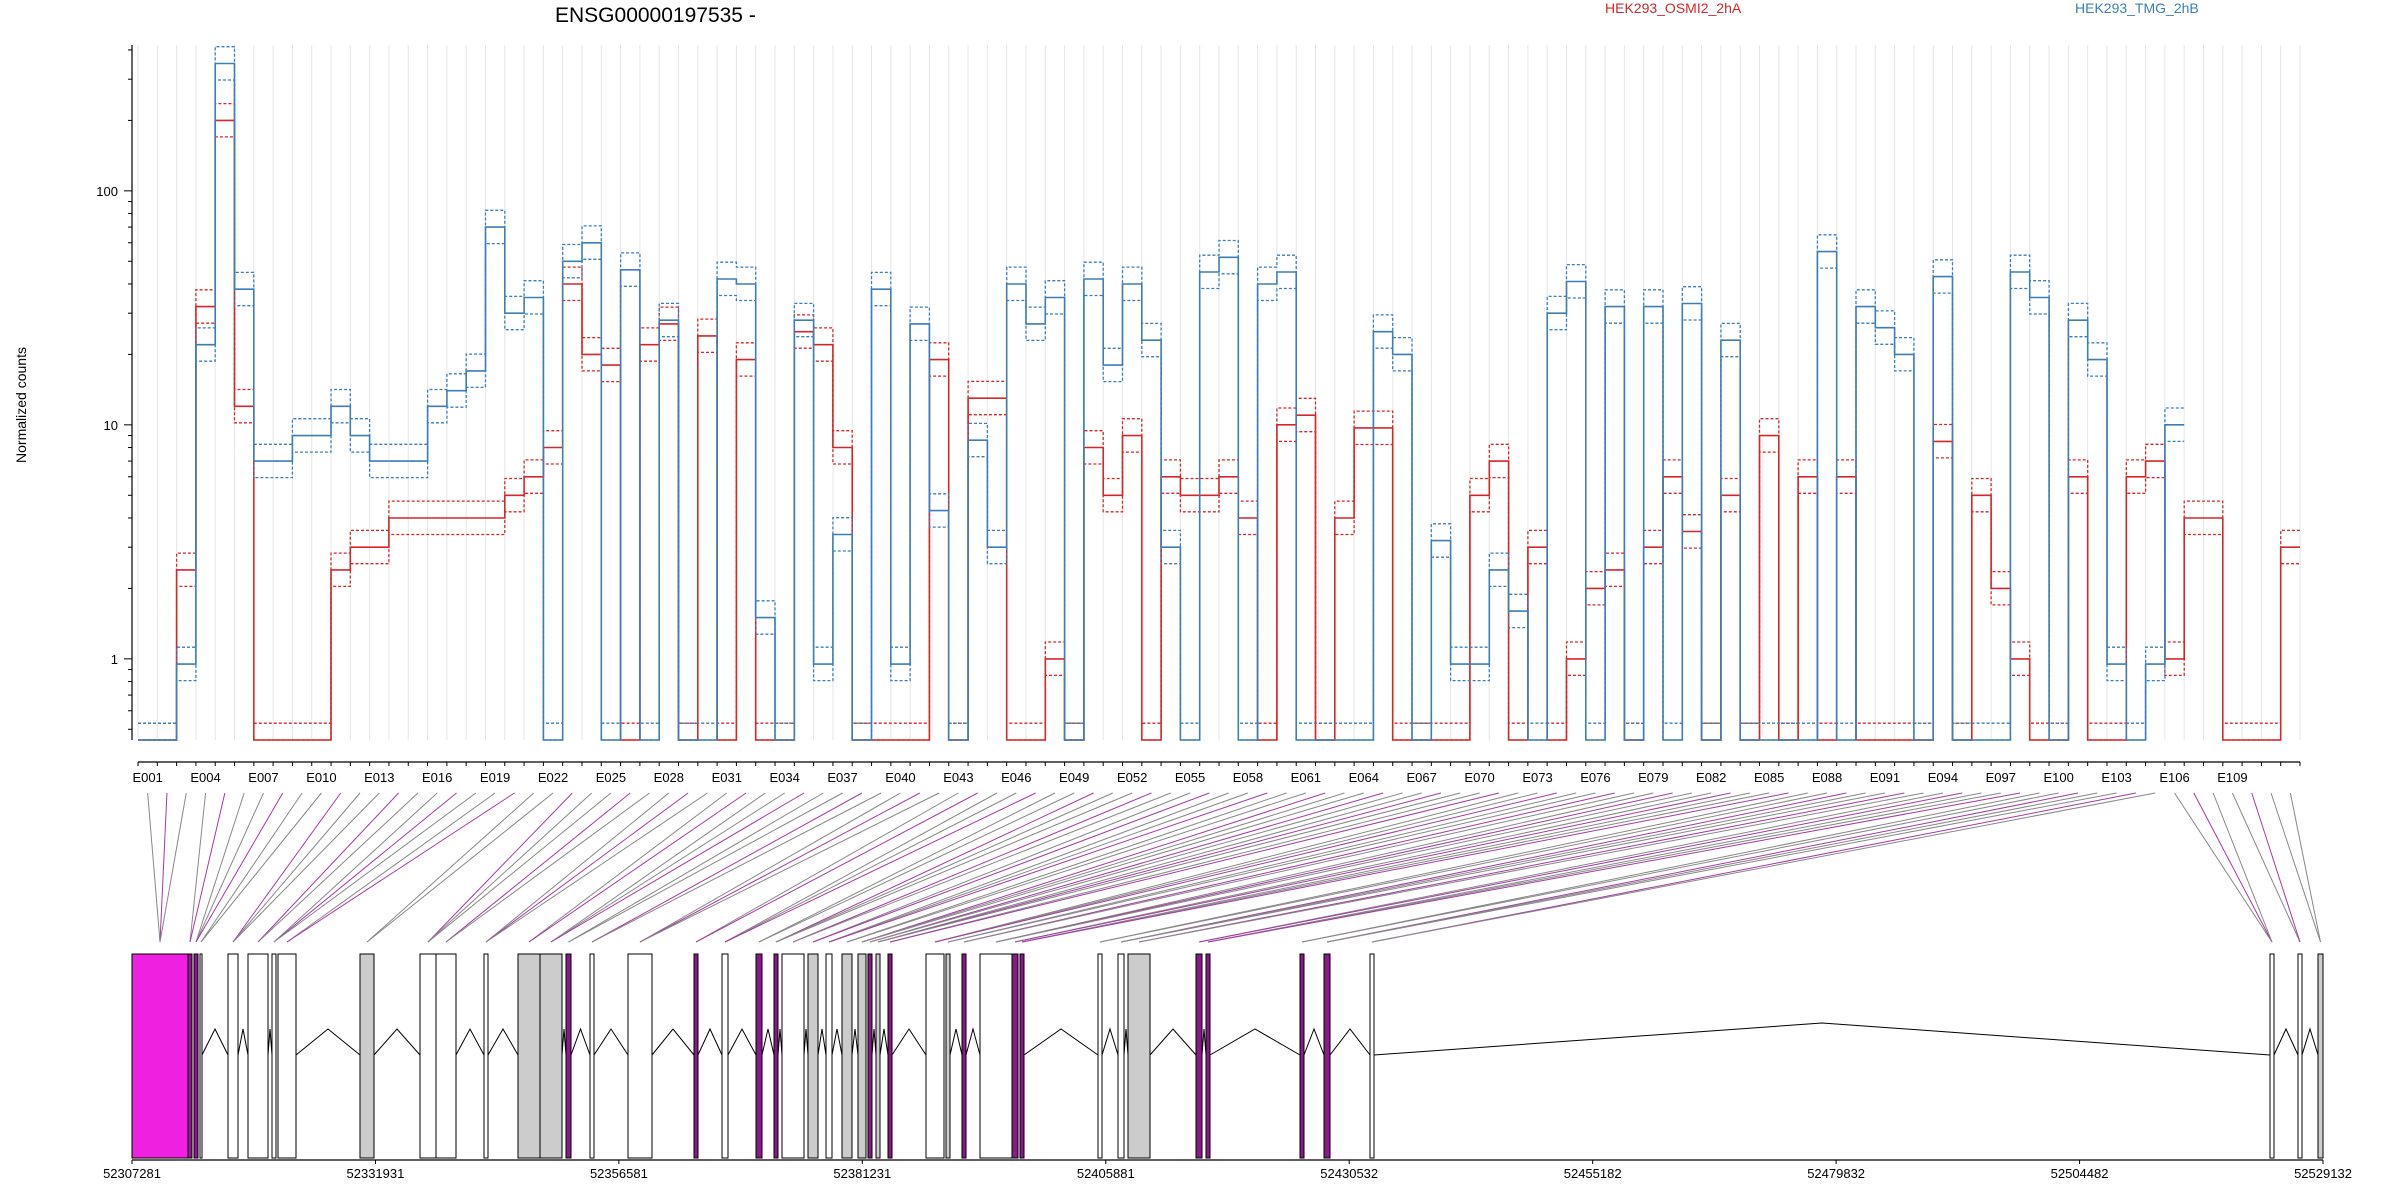 The width and height of the screenshot is (2400, 1200). What do you see at coordinates (2174, 777) in the screenshot?
I see `x-tick-label: E106` at bounding box center [2174, 777].